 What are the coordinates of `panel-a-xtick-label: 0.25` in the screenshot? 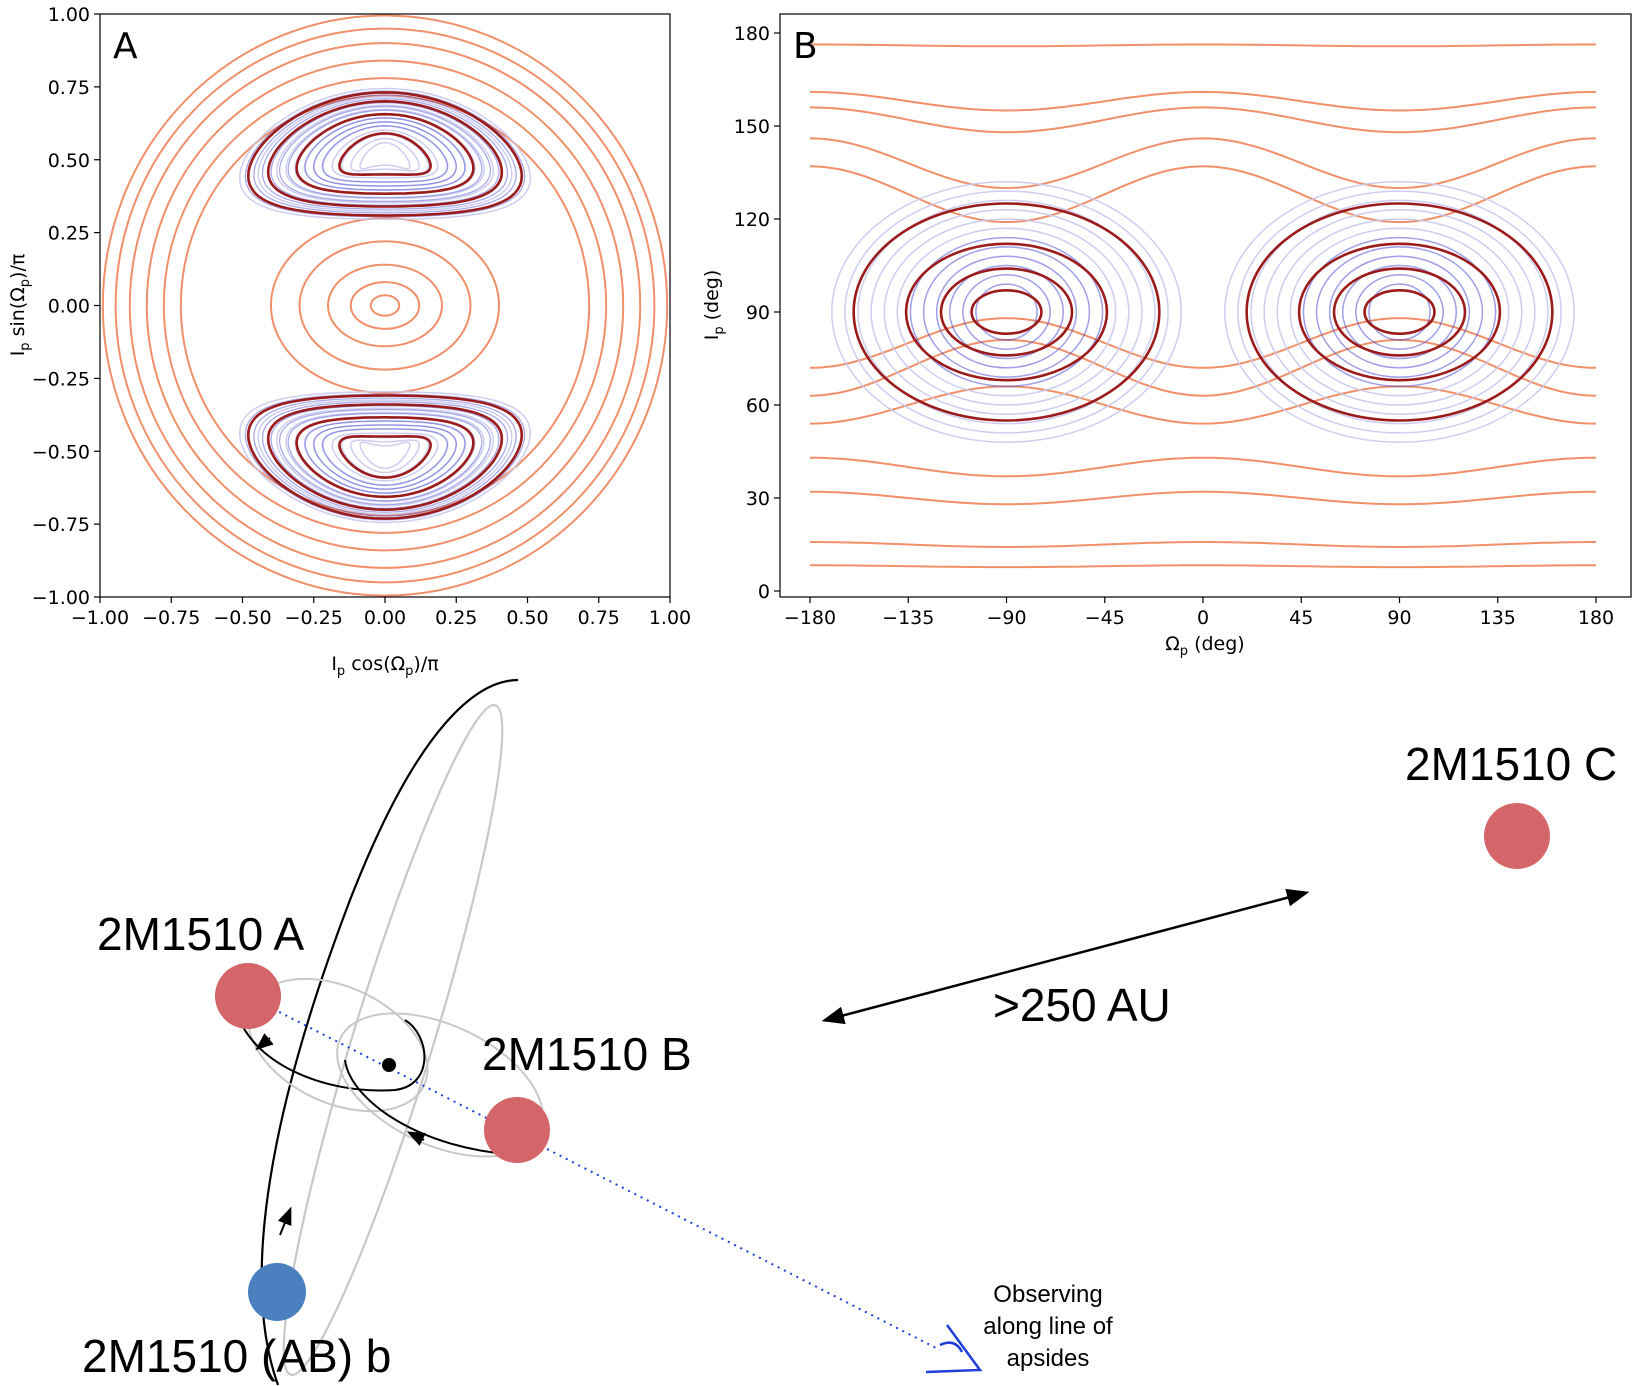 It's located at (456, 618).